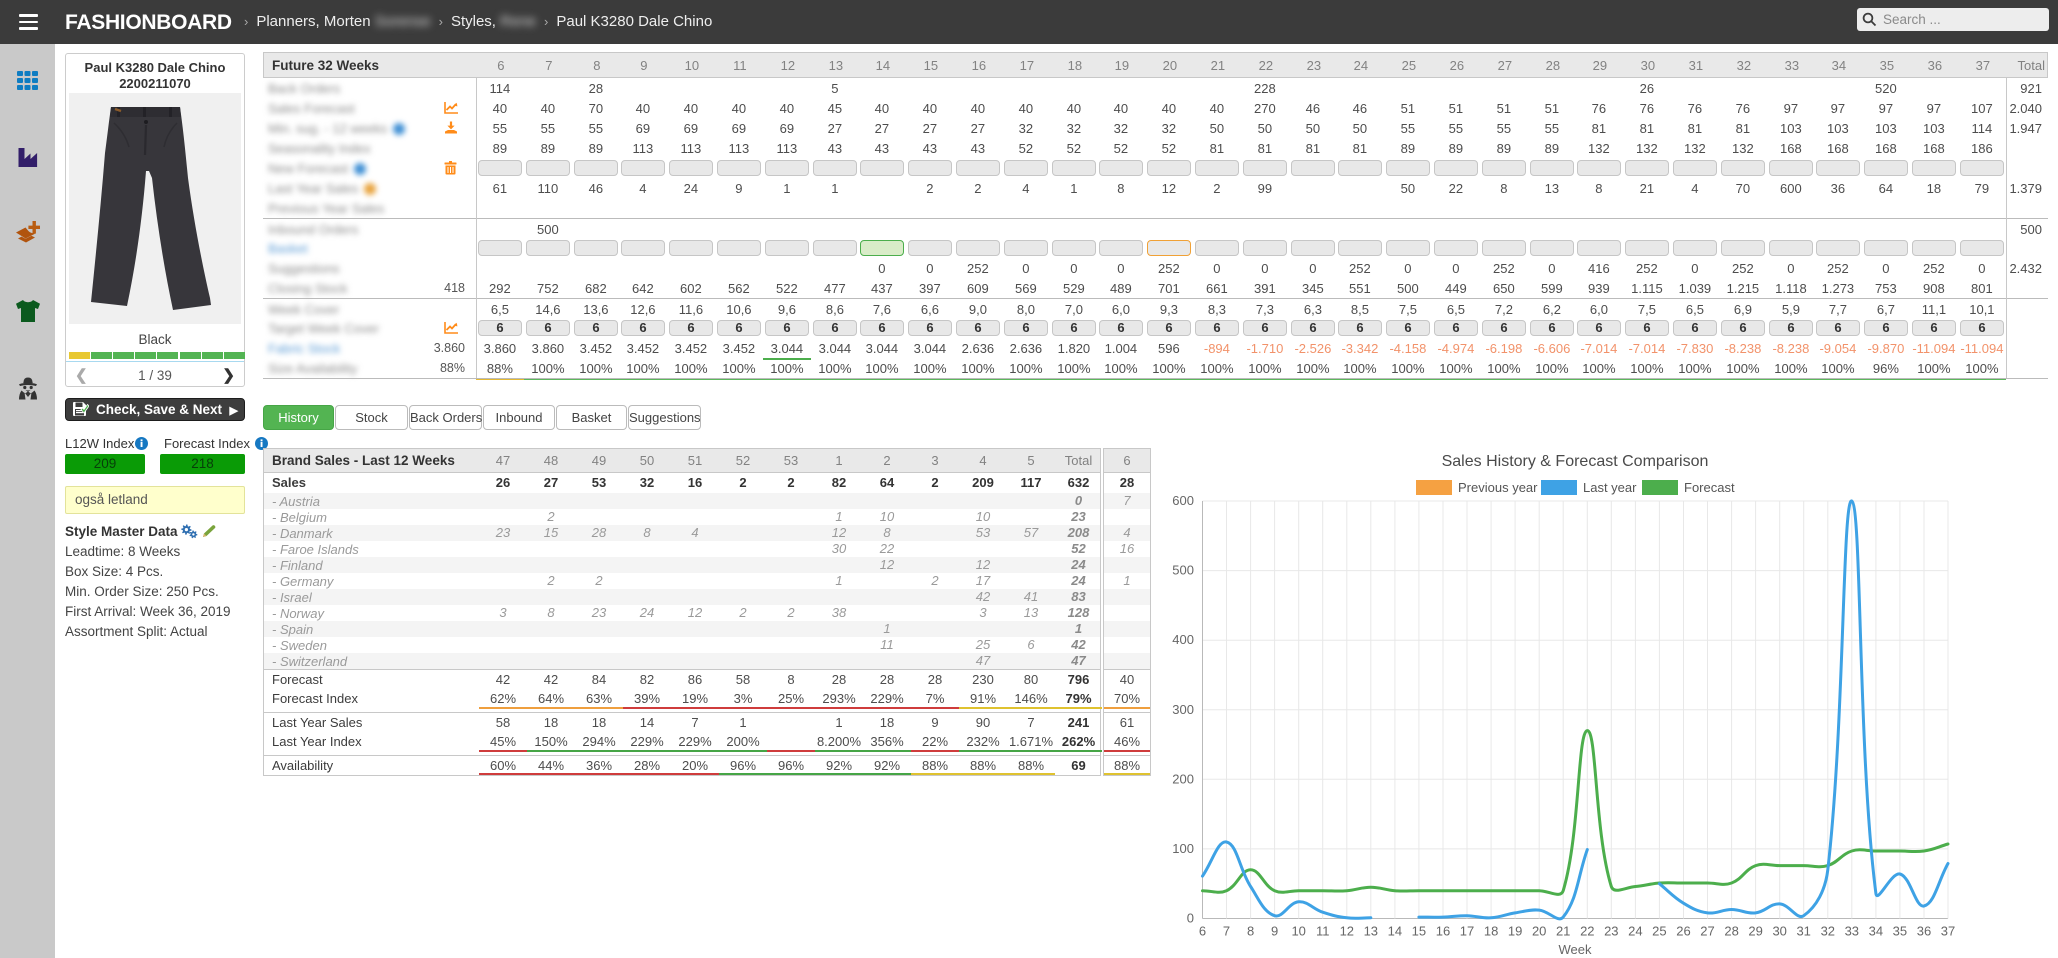 Image resolution: width=2058 pixels, height=958 pixels. What do you see at coordinates (1298, 931) in the screenshot?
I see `svg-text: 10` at bounding box center [1298, 931].